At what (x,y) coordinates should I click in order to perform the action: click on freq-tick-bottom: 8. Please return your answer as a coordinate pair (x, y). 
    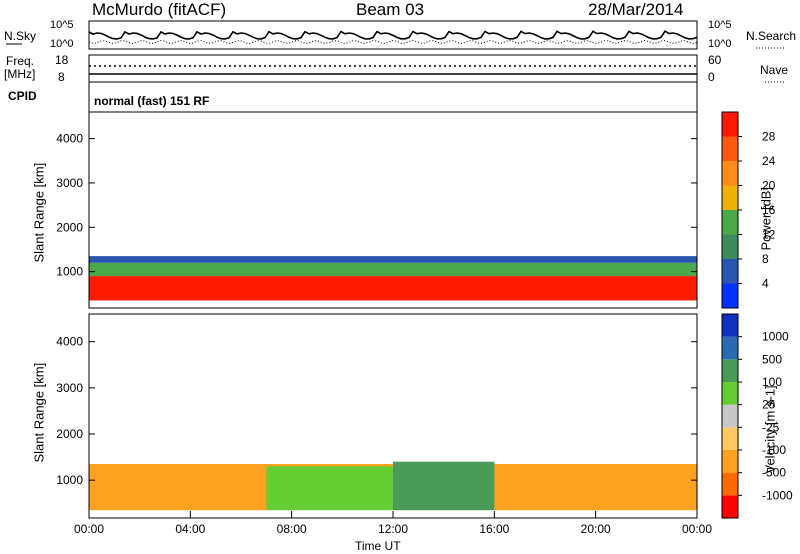
    Looking at the image, I should click on (61, 77).